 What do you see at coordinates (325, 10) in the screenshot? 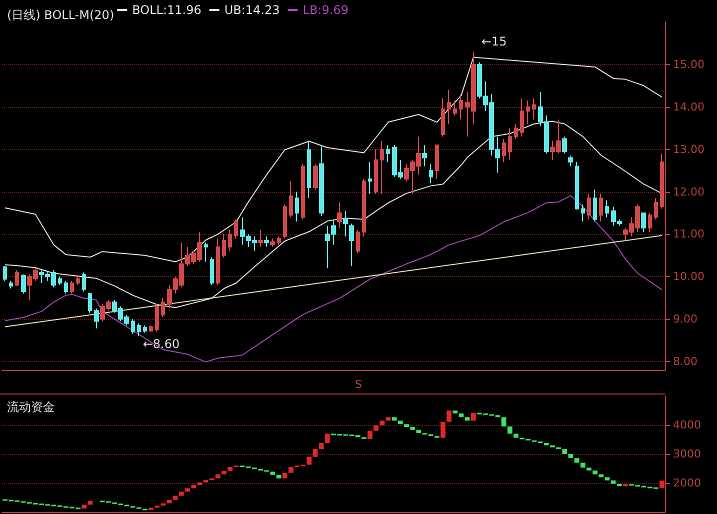
I see `legend-label: LB:9.69` at bounding box center [325, 10].